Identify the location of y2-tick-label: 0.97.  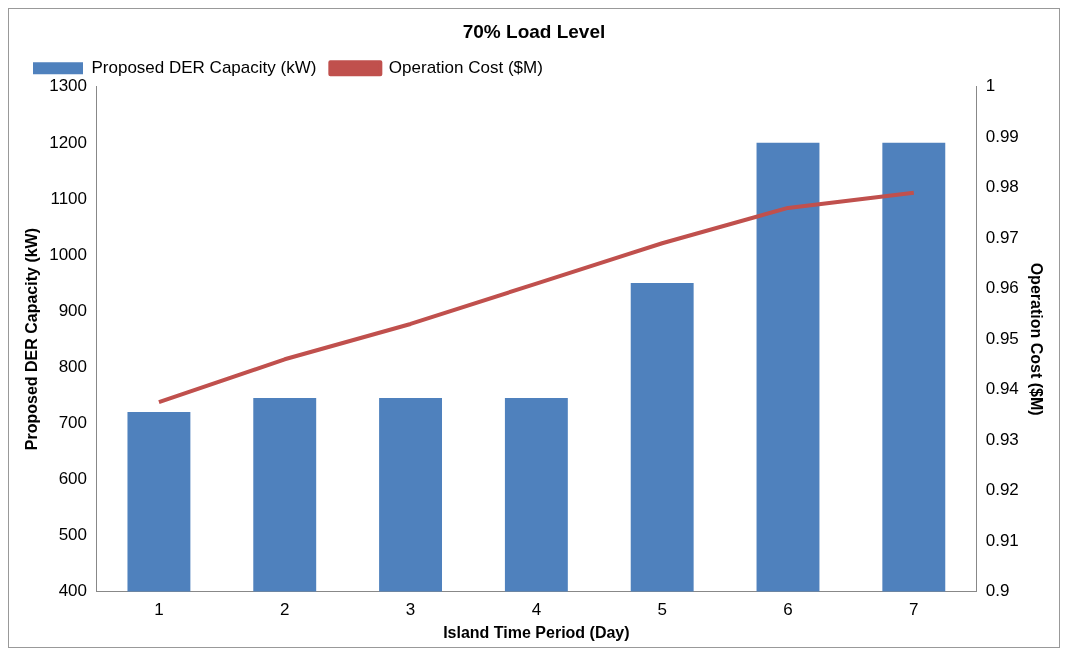
(1002, 237).